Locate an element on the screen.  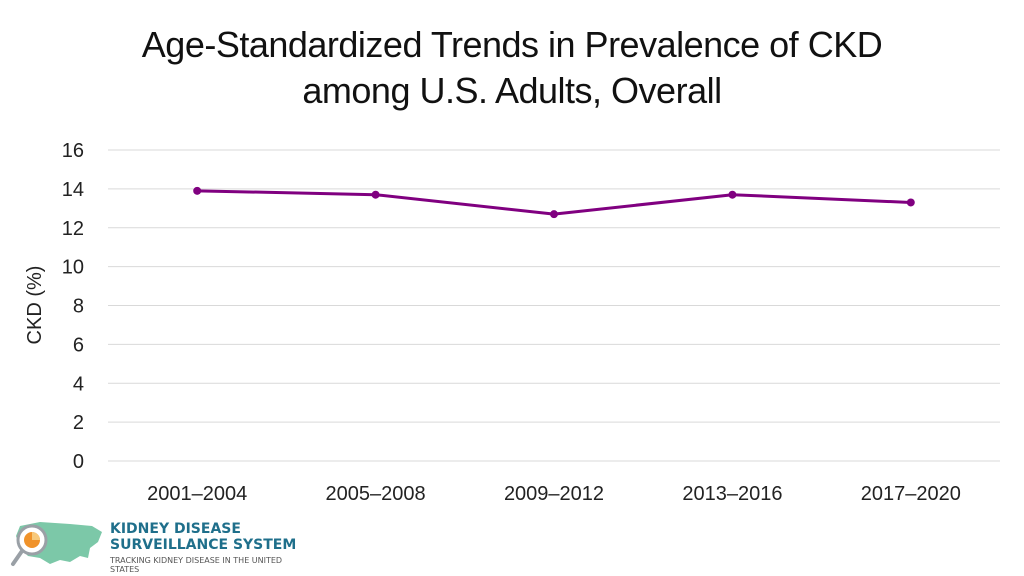
x-tick-label-4: 2017–2020 is located at coordinates (911, 494).